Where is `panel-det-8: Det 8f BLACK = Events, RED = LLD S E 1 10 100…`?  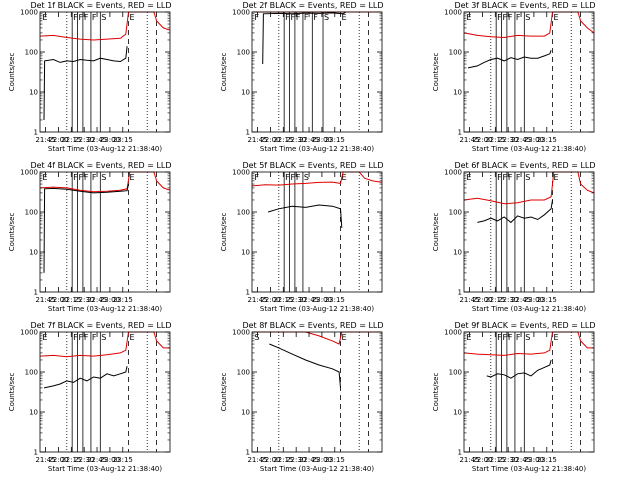
panel-det-8: Det 8f BLACK = Events, RED = LLD S E 1 10 100… is located at coordinates (302, 397).